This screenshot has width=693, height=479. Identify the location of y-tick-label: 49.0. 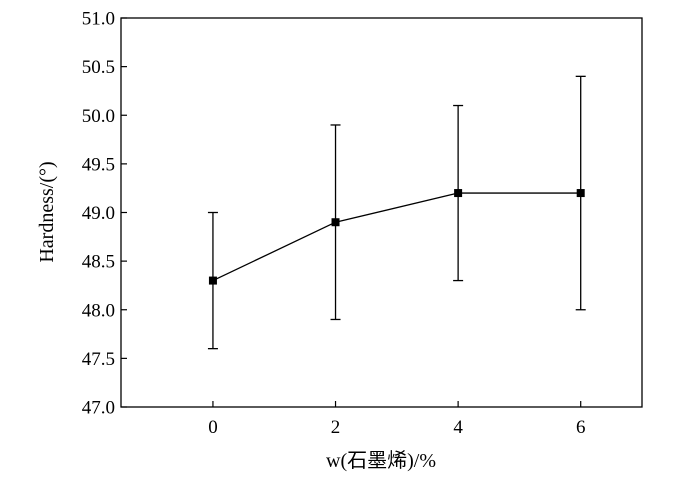
(98, 213).